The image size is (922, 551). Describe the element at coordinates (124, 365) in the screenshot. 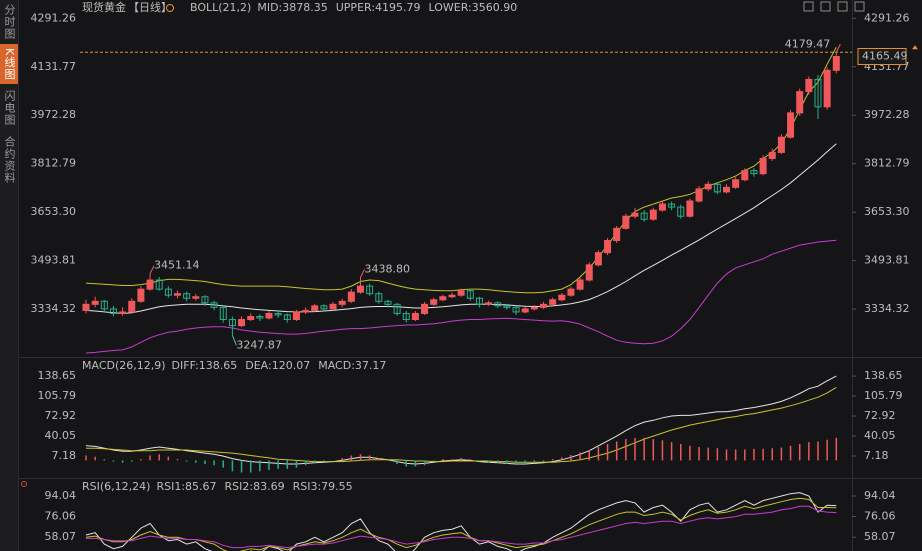

I see `legend-item: MACD(26,12,9)` at that location.